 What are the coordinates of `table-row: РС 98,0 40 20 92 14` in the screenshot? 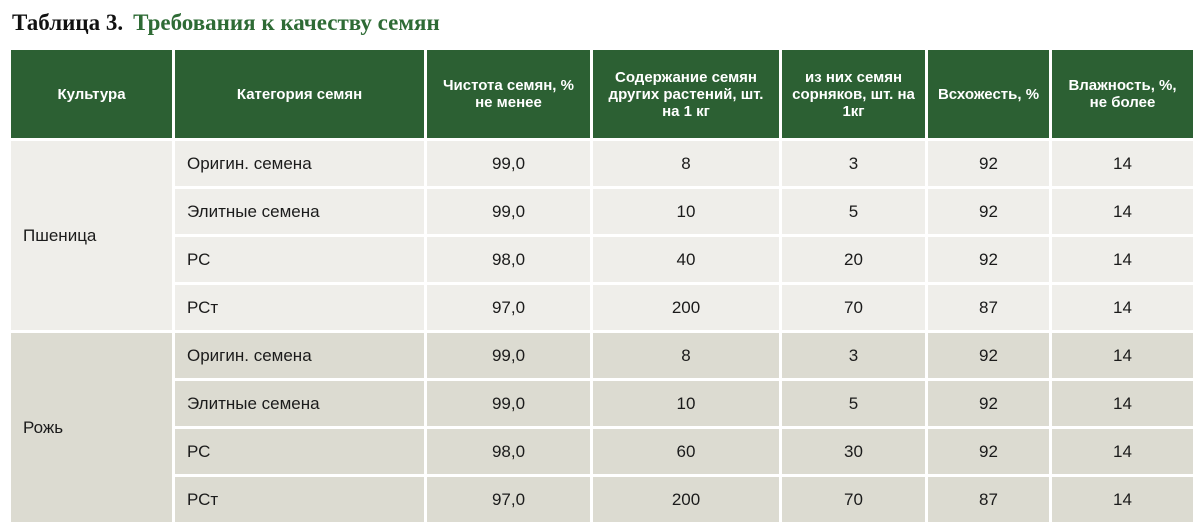 It's located at (602, 259).